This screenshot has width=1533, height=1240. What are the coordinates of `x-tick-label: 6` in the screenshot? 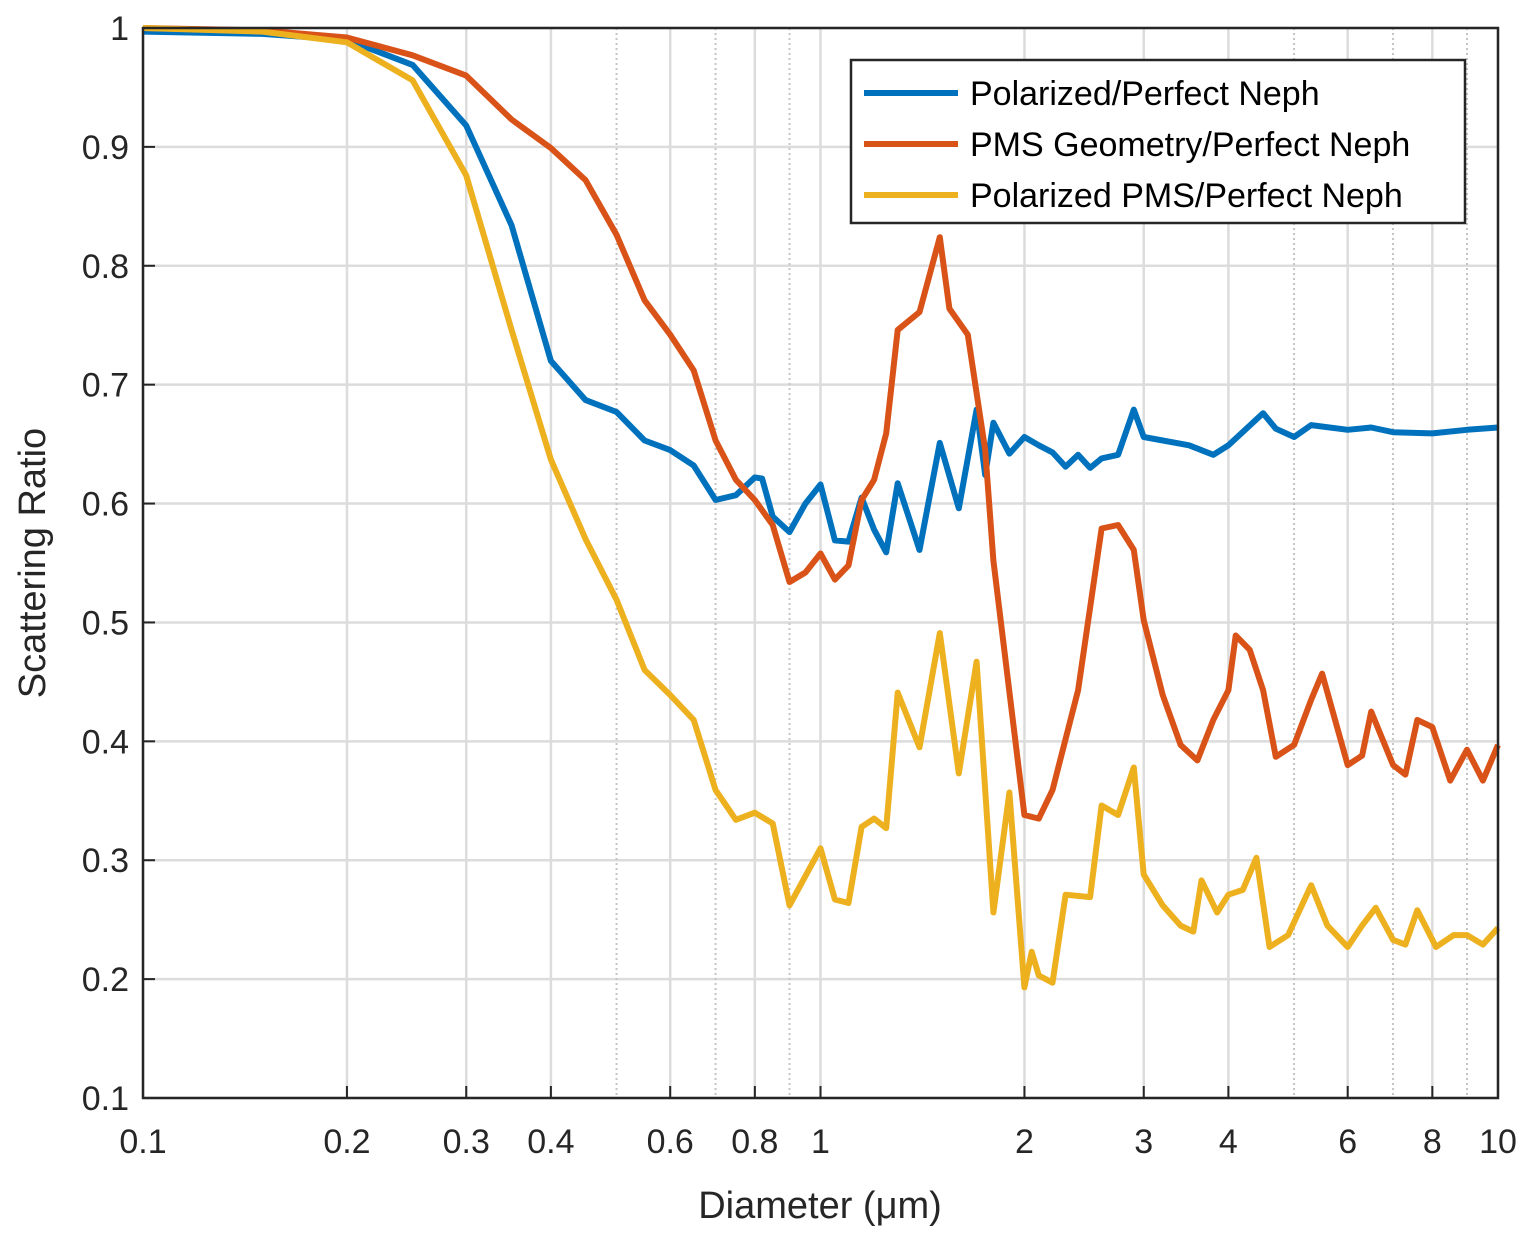 It's located at (1347, 1142).